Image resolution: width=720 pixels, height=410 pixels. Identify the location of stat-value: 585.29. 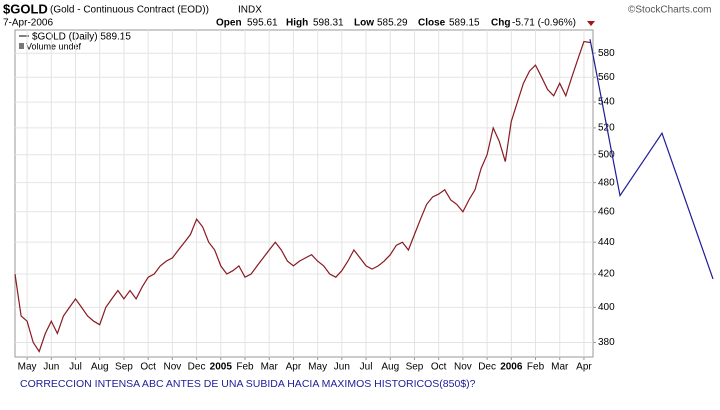
(392, 23).